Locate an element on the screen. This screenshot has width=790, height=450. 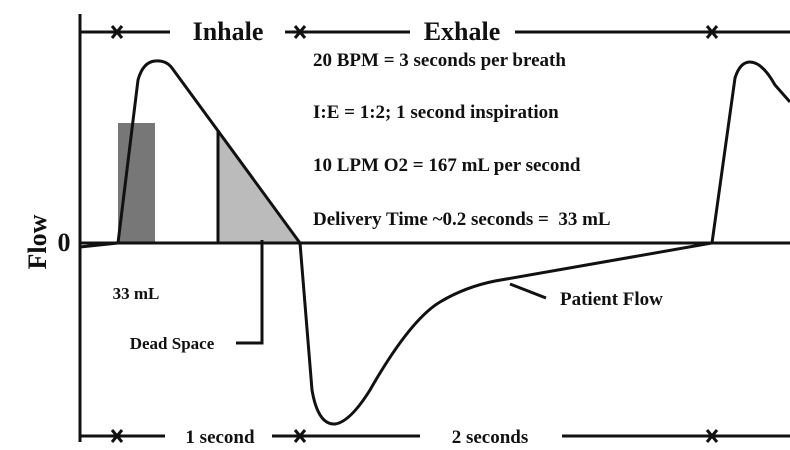
note: 10 LPM O2 = 167 mL per second is located at coordinates (447, 165).